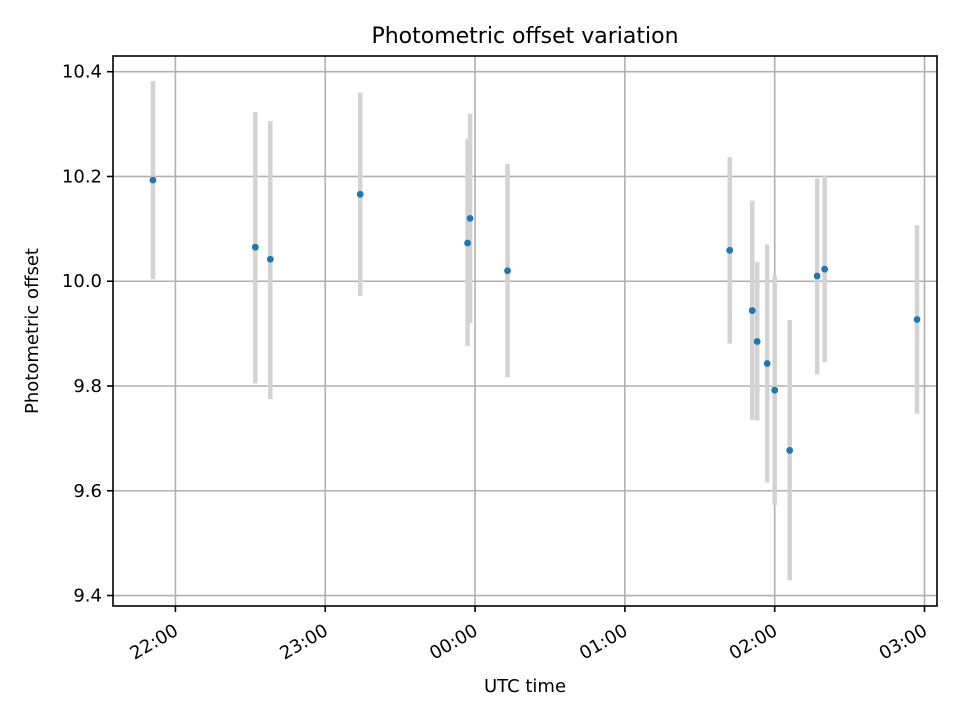 The width and height of the screenshot is (960, 720). What do you see at coordinates (87, 596) in the screenshot?
I see `y-tick-label: 9.4` at bounding box center [87, 596].